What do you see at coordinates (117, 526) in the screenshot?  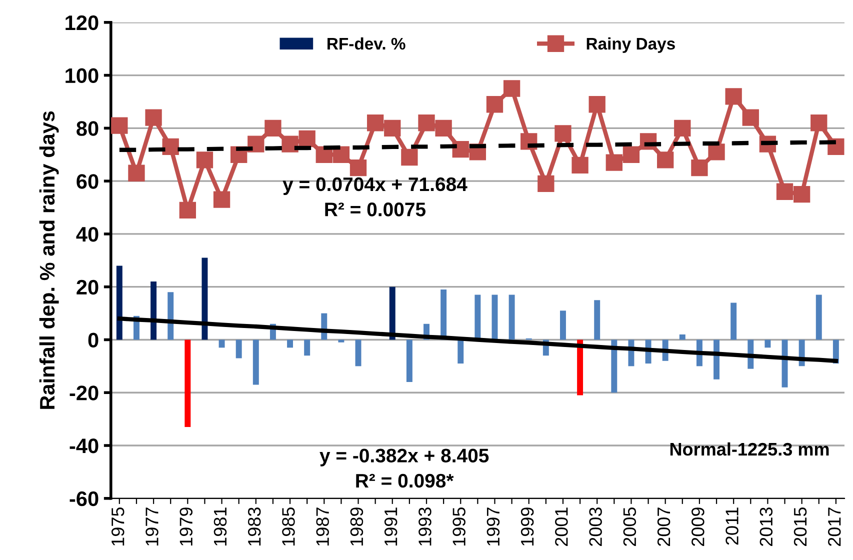 I see `x-tick-label: 1975` at bounding box center [117, 526].